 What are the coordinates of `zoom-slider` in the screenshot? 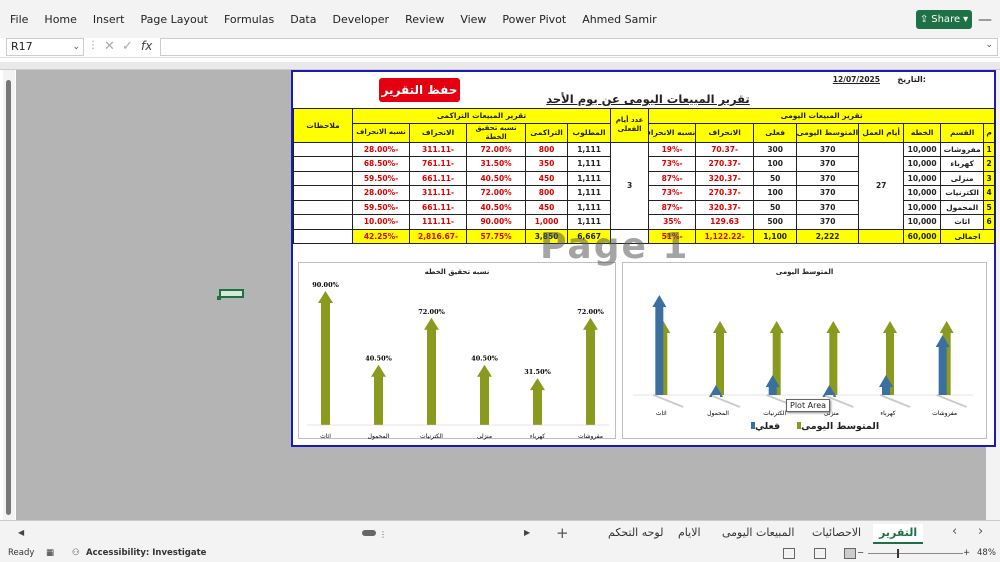 It's located at (915, 553).